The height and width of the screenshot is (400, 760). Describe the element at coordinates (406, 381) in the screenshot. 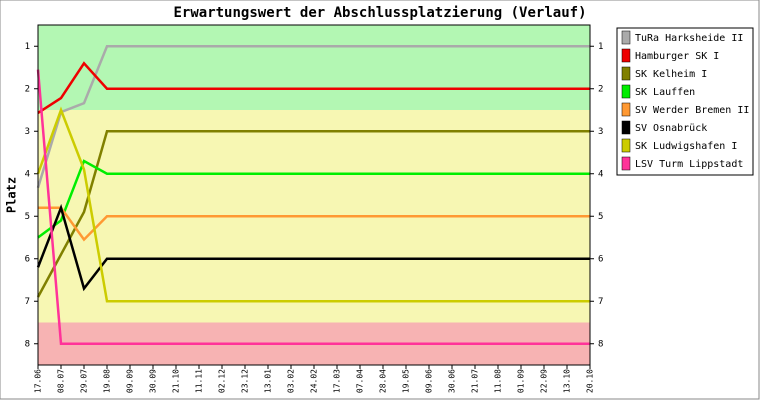

I see `x-tick-label: 19.05` at that location.